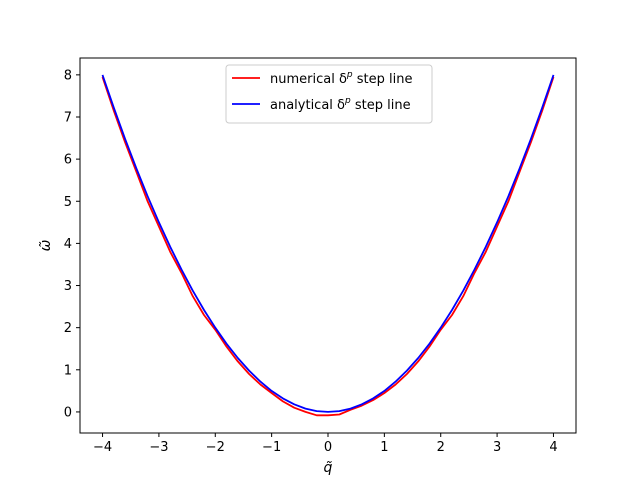 The image size is (640, 486). I want to click on x-tick-label: −4, so click(102, 447).